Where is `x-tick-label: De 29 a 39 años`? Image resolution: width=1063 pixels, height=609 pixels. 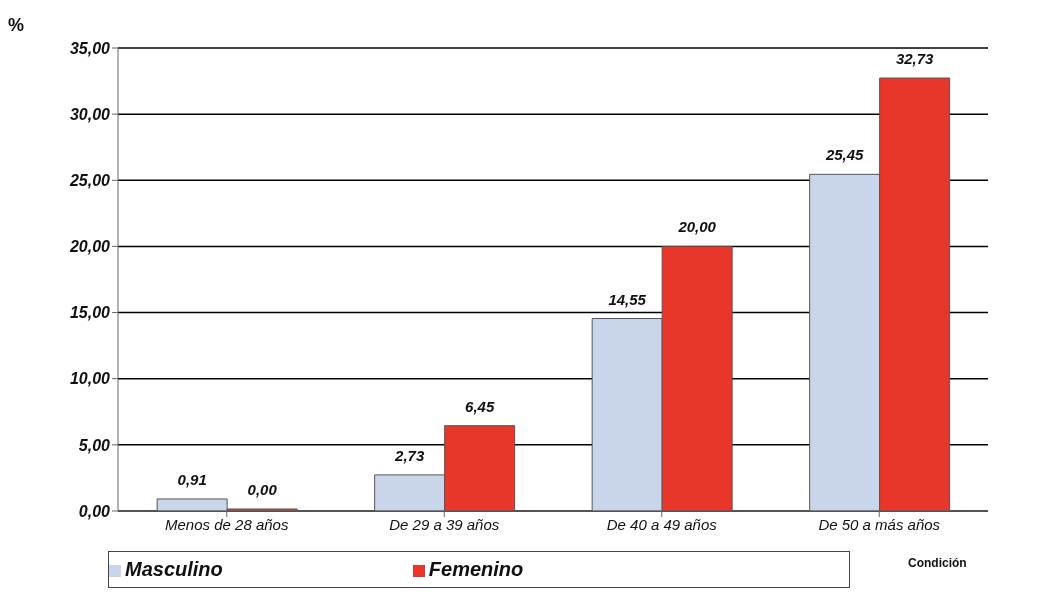 x-tick-label: De 29 a 39 años is located at coordinates (444, 524).